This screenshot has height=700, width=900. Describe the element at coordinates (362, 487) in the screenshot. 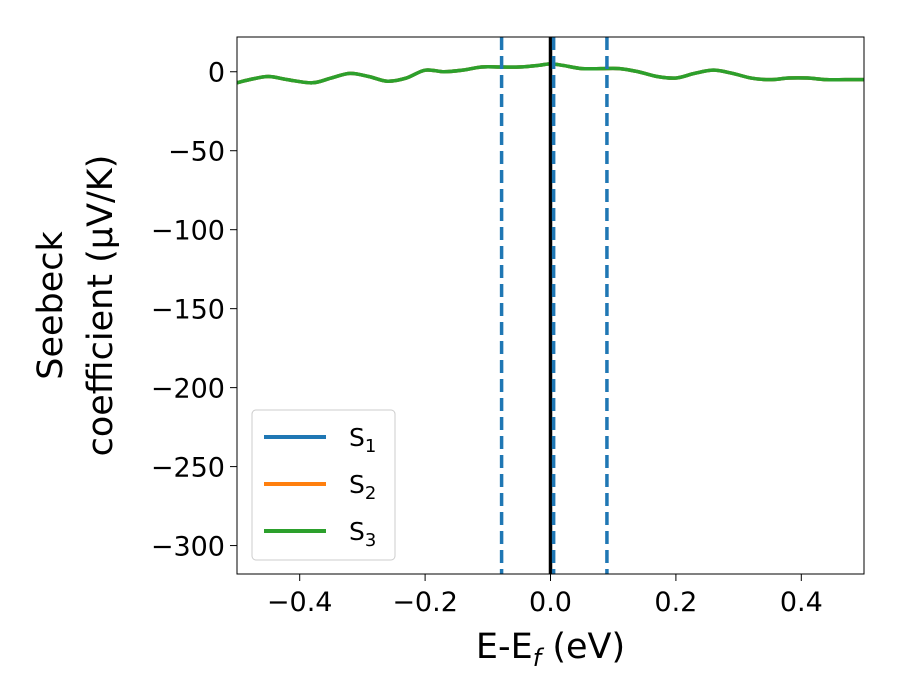

I see `legend-label-s2: S2` at that location.